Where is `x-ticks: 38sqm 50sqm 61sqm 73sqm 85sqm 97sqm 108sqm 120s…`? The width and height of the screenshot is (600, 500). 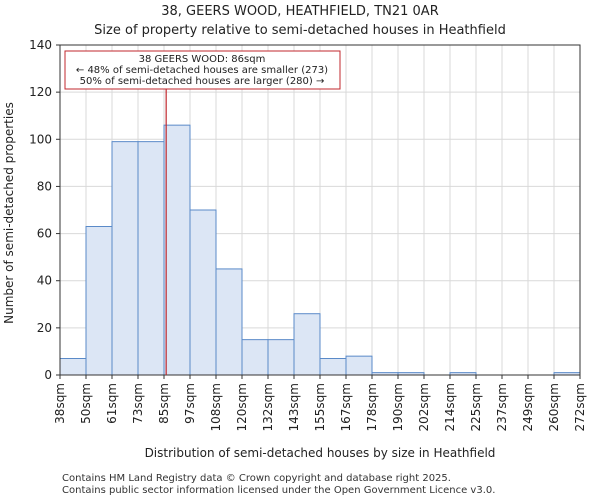
x-ticks: 38sqm 50sqm 61sqm 73sqm 85sqm 97sqm 108sqm 120s… is located at coordinates (320, 403).